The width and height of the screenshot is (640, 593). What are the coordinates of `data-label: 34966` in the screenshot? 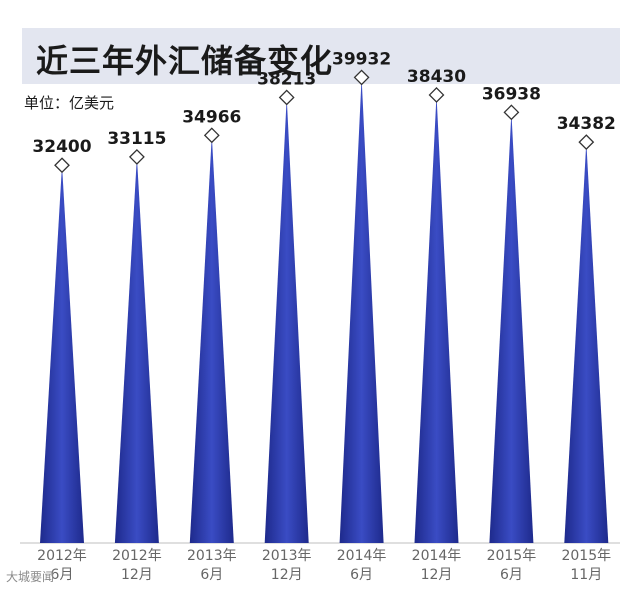 It's located at (211, 117).